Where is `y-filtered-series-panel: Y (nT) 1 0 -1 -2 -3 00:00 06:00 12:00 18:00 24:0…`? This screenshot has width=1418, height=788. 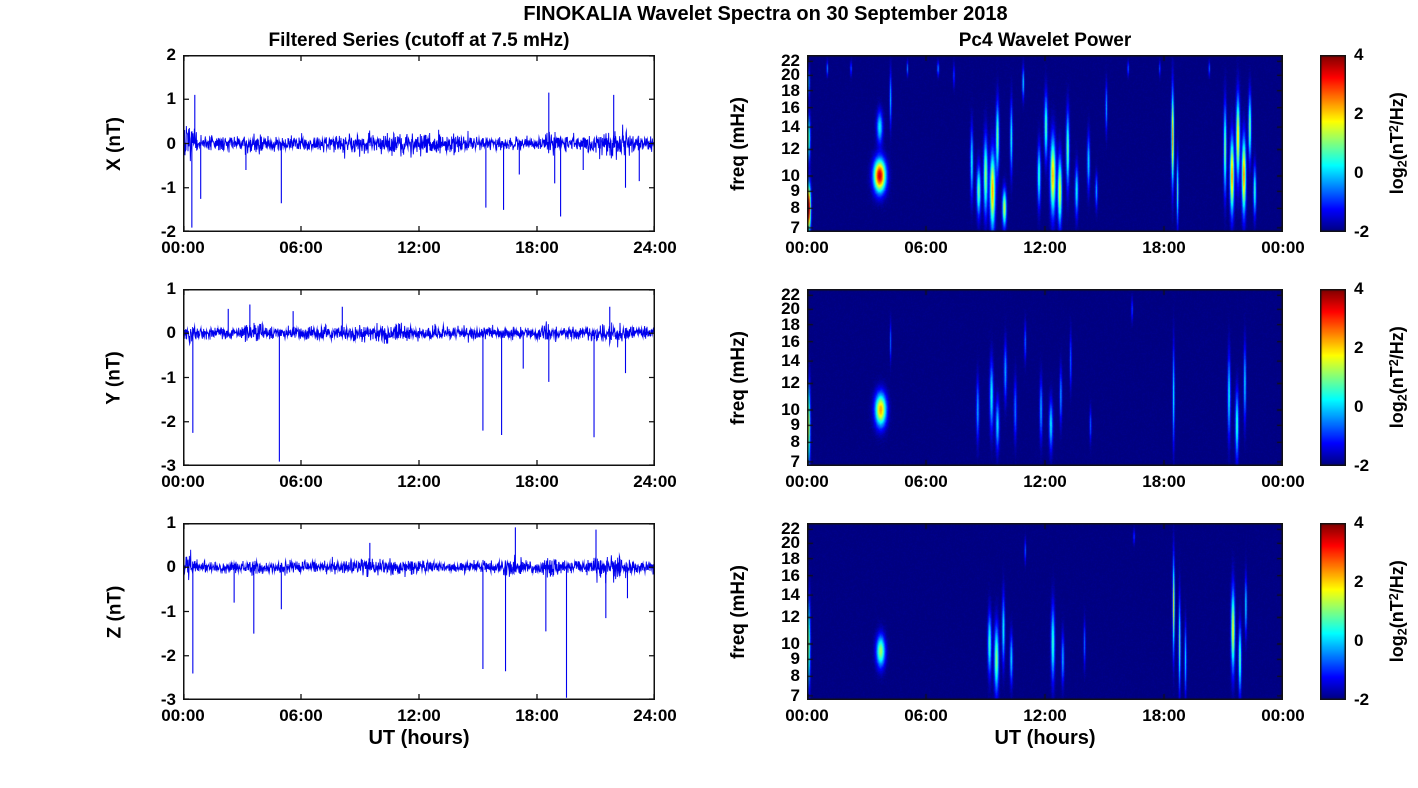 y-filtered-series-panel: Y (nT) 1 0 -1 -2 -3 00:00 06:00 12:00 18:00 24:0… is located at coordinates (390, 385).